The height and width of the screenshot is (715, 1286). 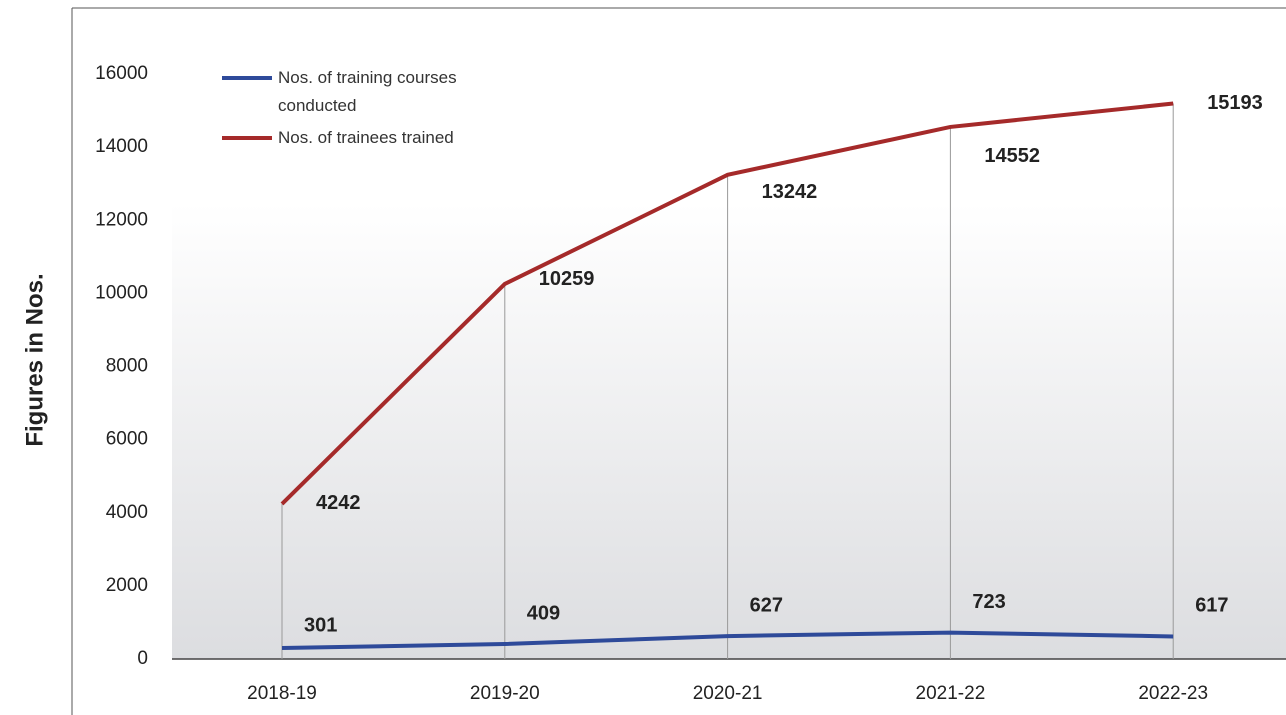 What do you see at coordinates (142, 658) in the screenshot?
I see `y-tick-label: 0` at bounding box center [142, 658].